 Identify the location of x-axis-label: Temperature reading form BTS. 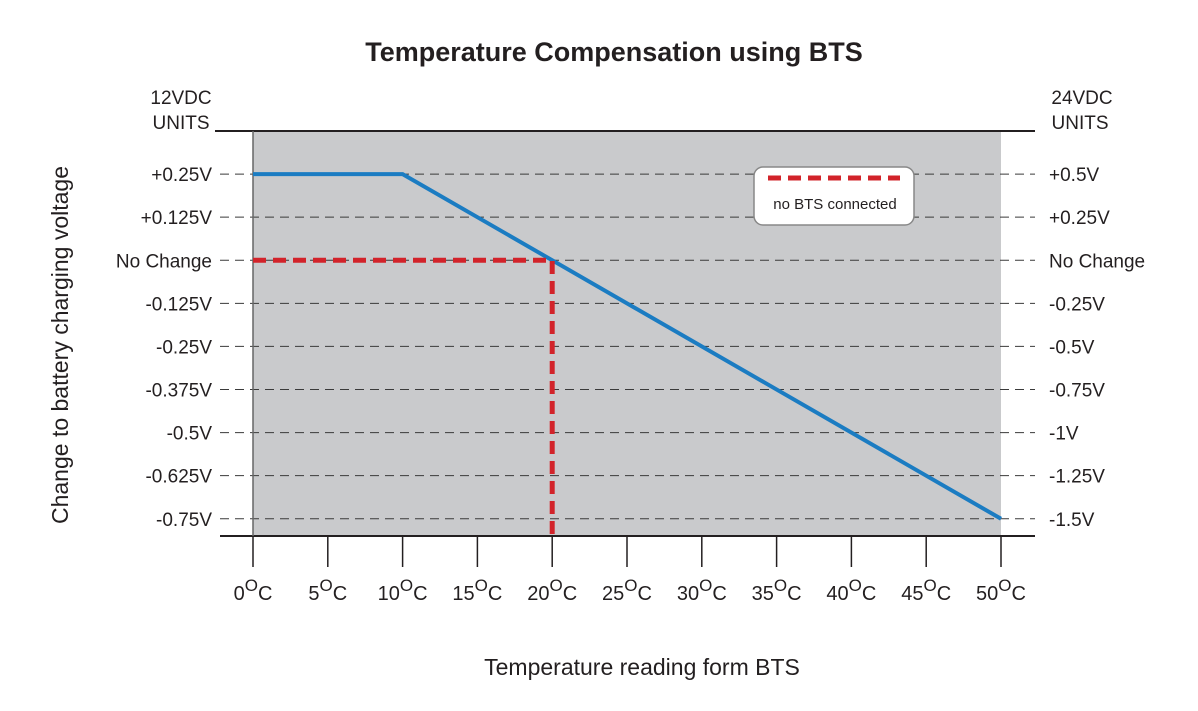
(642, 667).